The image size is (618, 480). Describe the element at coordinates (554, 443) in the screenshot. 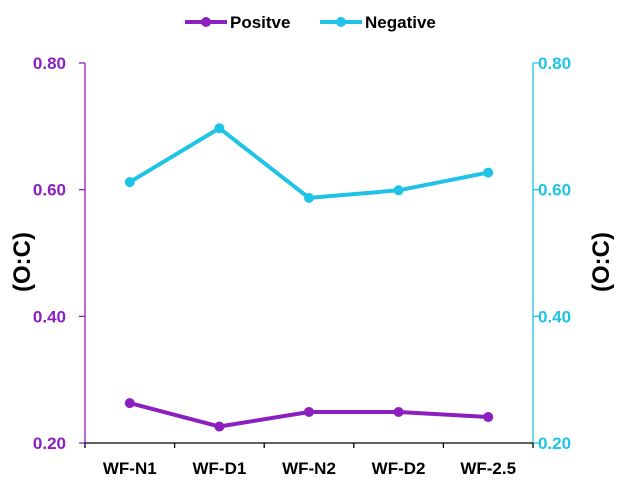

I see `y-tick-label-right: 0.20` at that location.